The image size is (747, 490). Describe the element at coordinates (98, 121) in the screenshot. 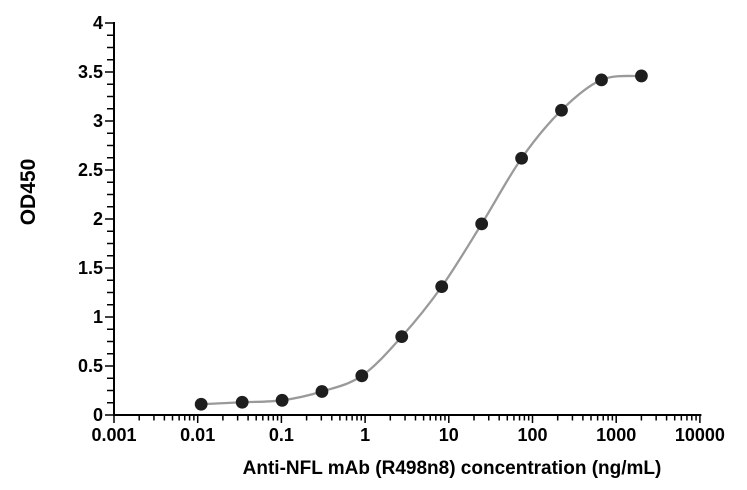

I see `y-tick-label: 3` at that location.